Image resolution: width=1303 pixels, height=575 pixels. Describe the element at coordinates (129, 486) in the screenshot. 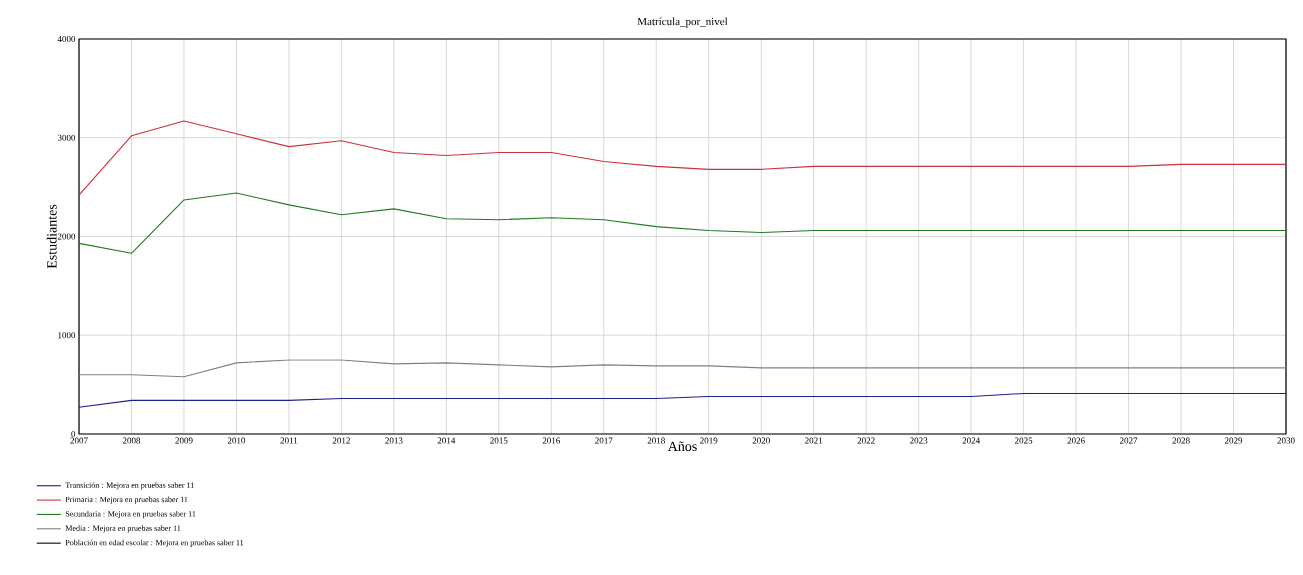

I see `legend-label: Transición : Mejora en pruebas saber 11` at that location.